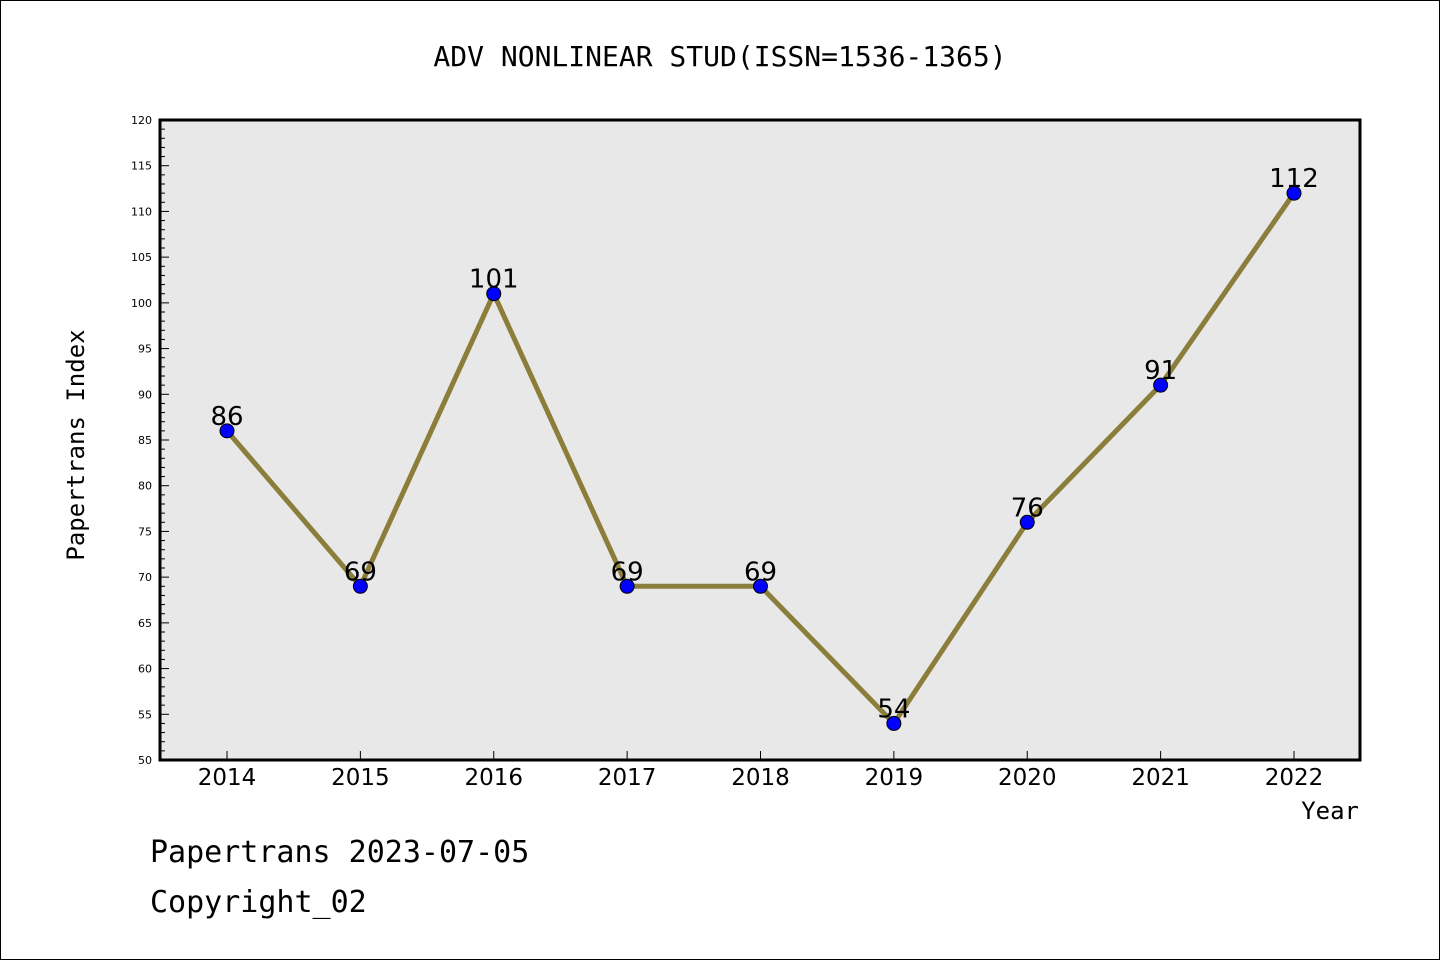  What do you see at coordinates (145, 760) in the screenshot?
I see `y-tick-label: 50` at bounding box center [145, 760].